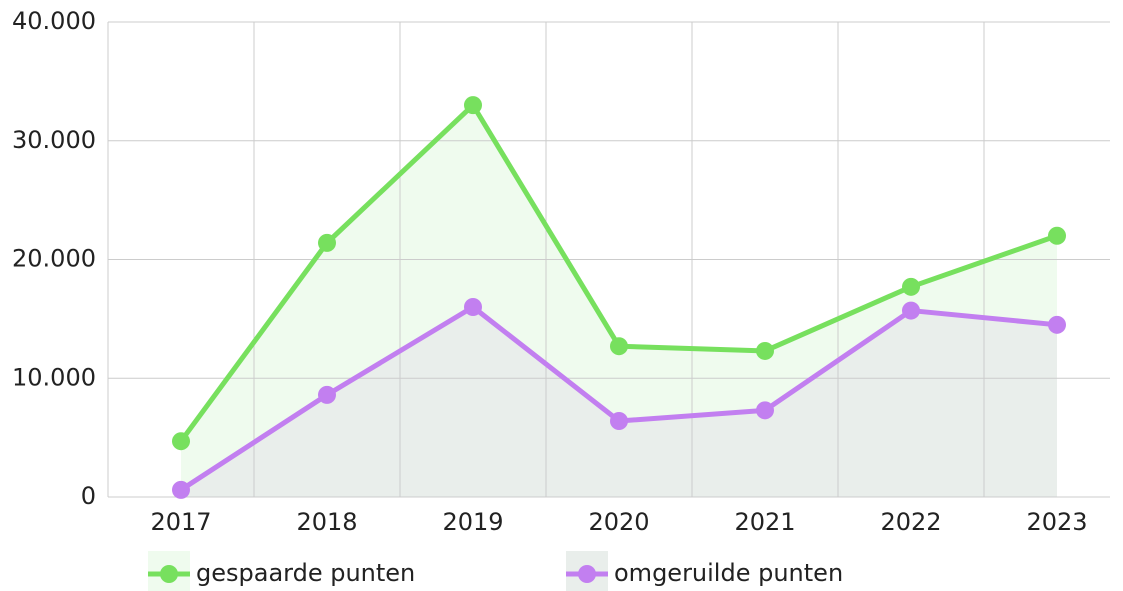  I want to click on legend-label: omgeruilde punten, so click(728, 573).